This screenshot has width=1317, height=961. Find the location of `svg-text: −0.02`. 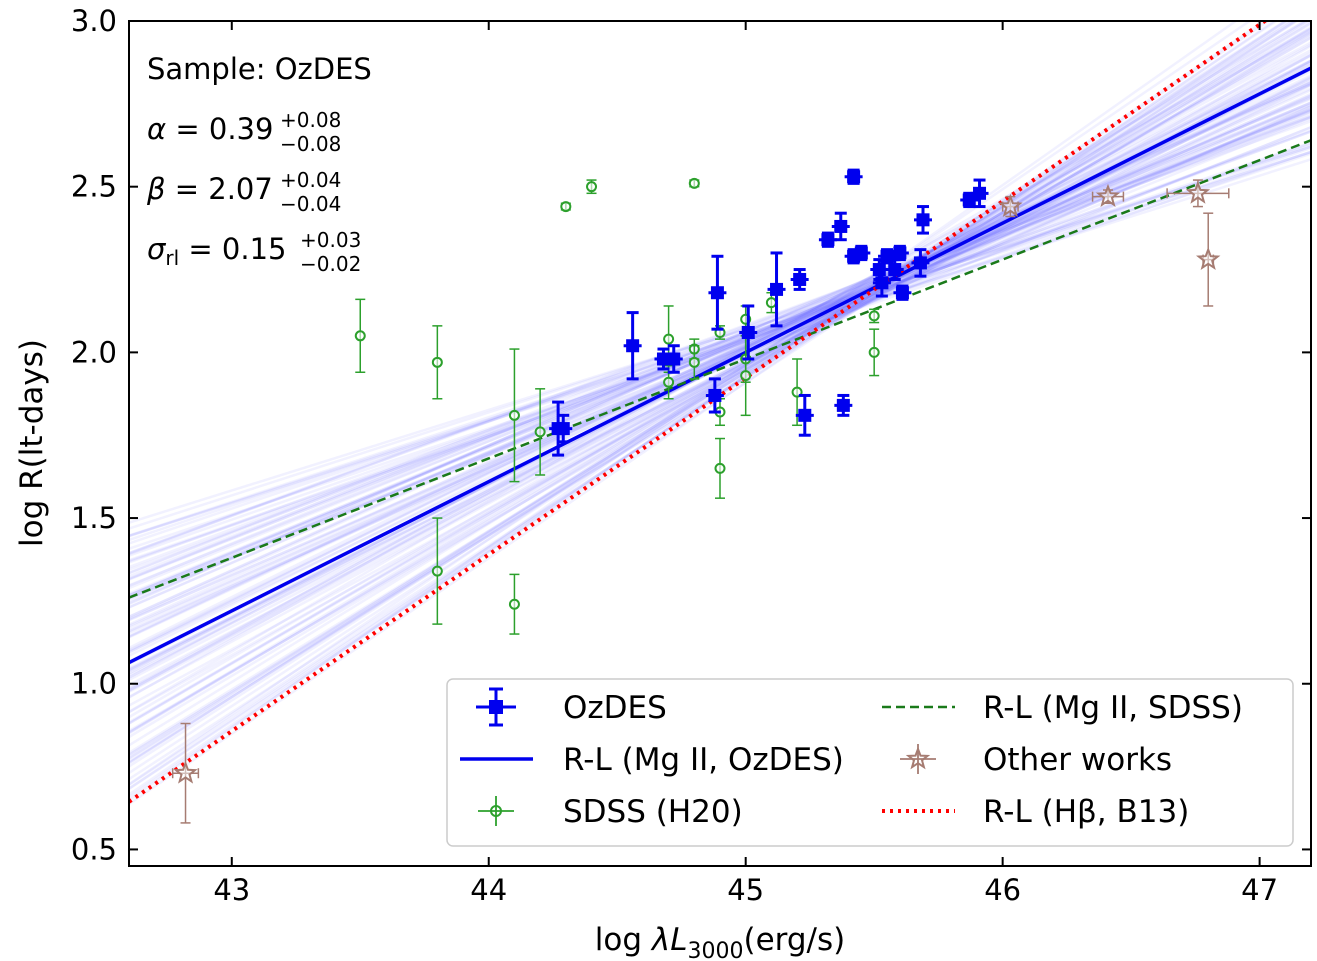

svg-text: −0.02 is located at coordinates (330, 264).